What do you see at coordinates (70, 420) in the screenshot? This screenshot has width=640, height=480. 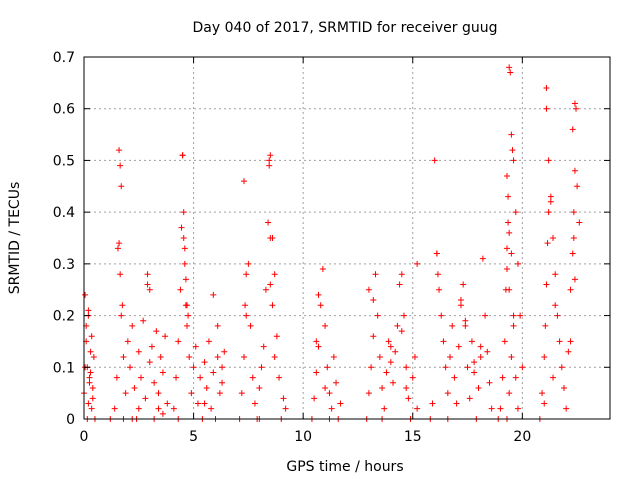 I see `y-tick-label: 0` at bounding box center [70, 420].